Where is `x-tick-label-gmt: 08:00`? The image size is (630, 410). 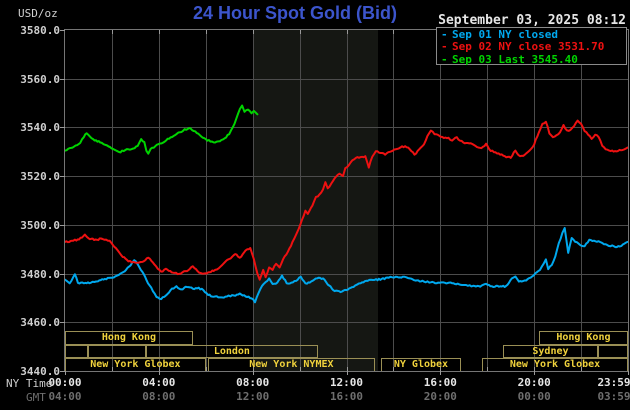
x-tick-label-gmt: 08:00 is located at coordinates (159, 396).